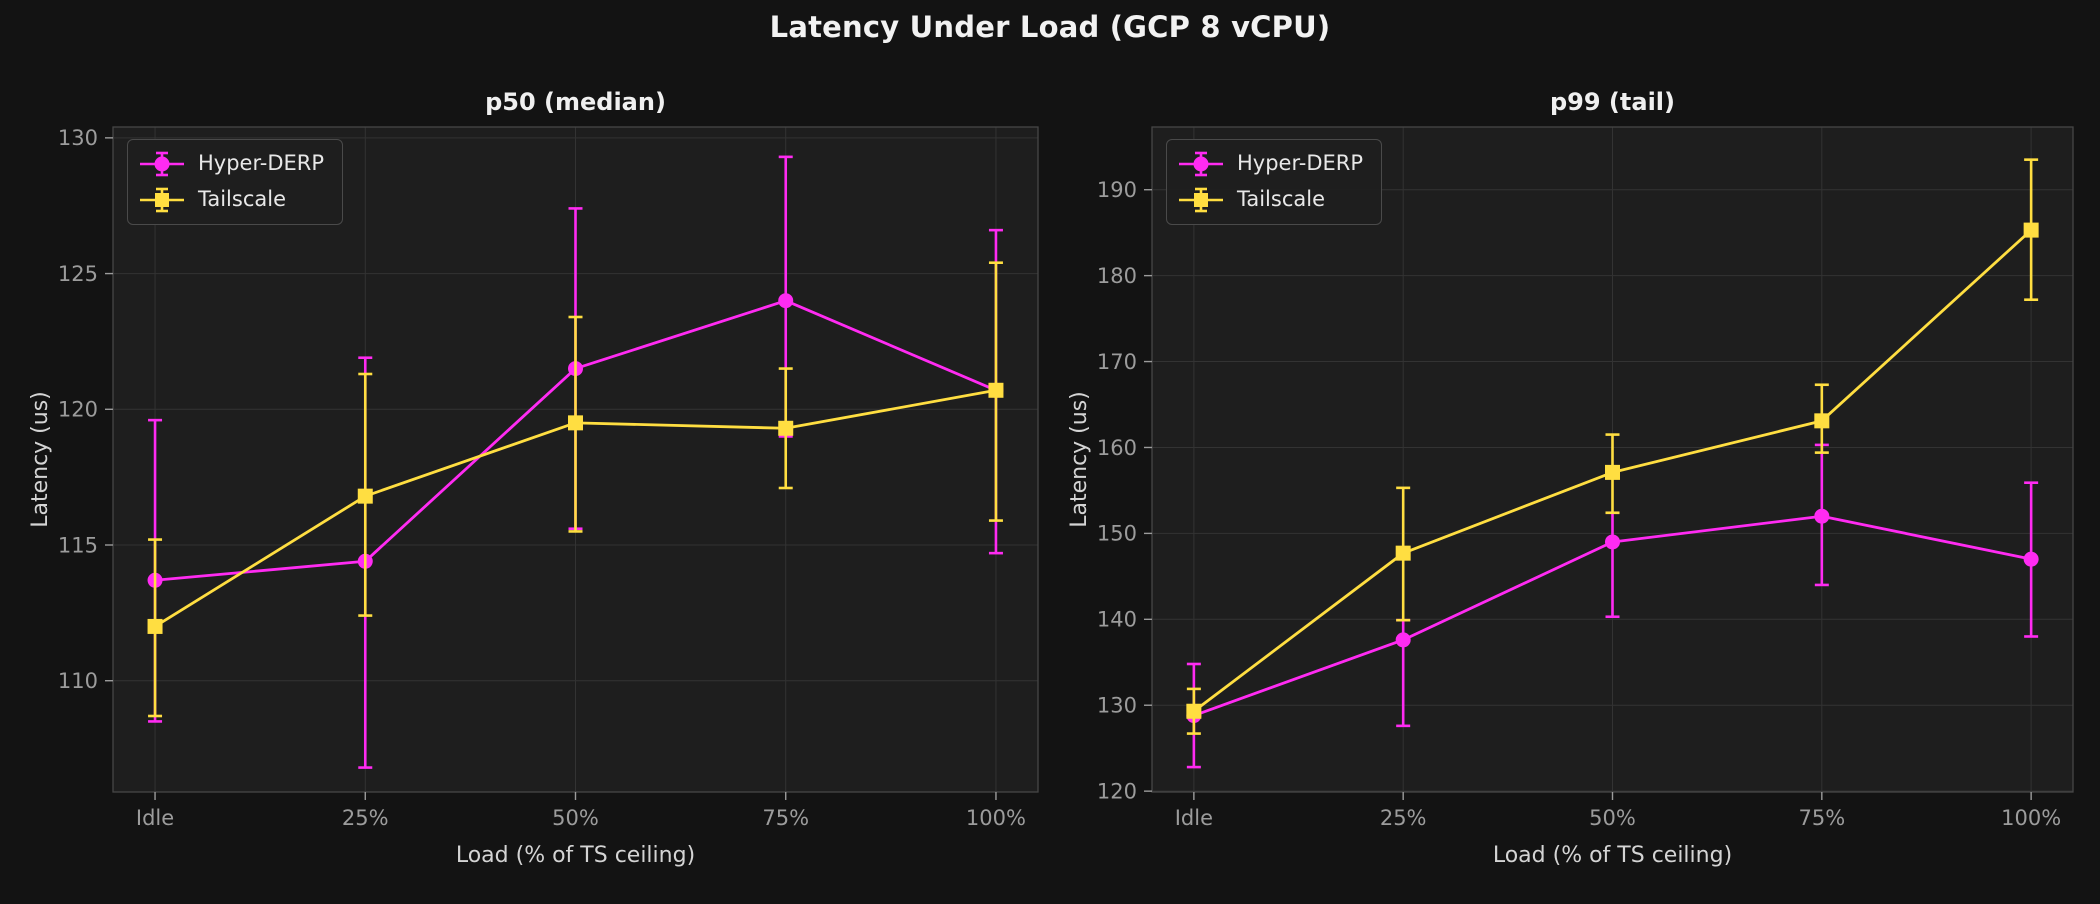 This screenshot has width=2100, height=904. I want to click on chart-title: p50 (median), so click(575, 102).